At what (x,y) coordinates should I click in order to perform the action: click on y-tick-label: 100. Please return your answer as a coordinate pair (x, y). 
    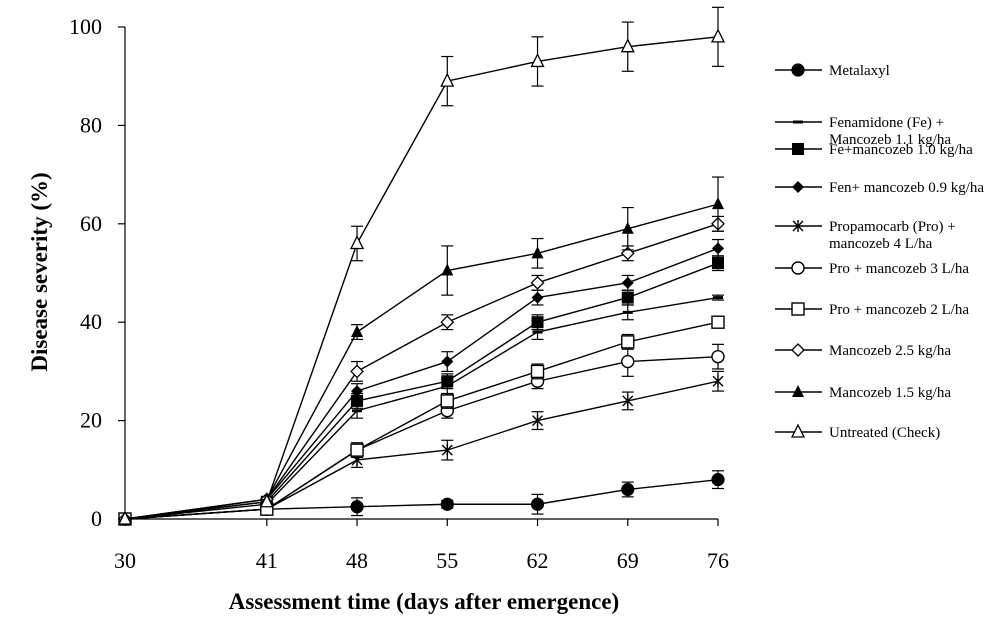
    Looking at the image, I should click on (85, 26).